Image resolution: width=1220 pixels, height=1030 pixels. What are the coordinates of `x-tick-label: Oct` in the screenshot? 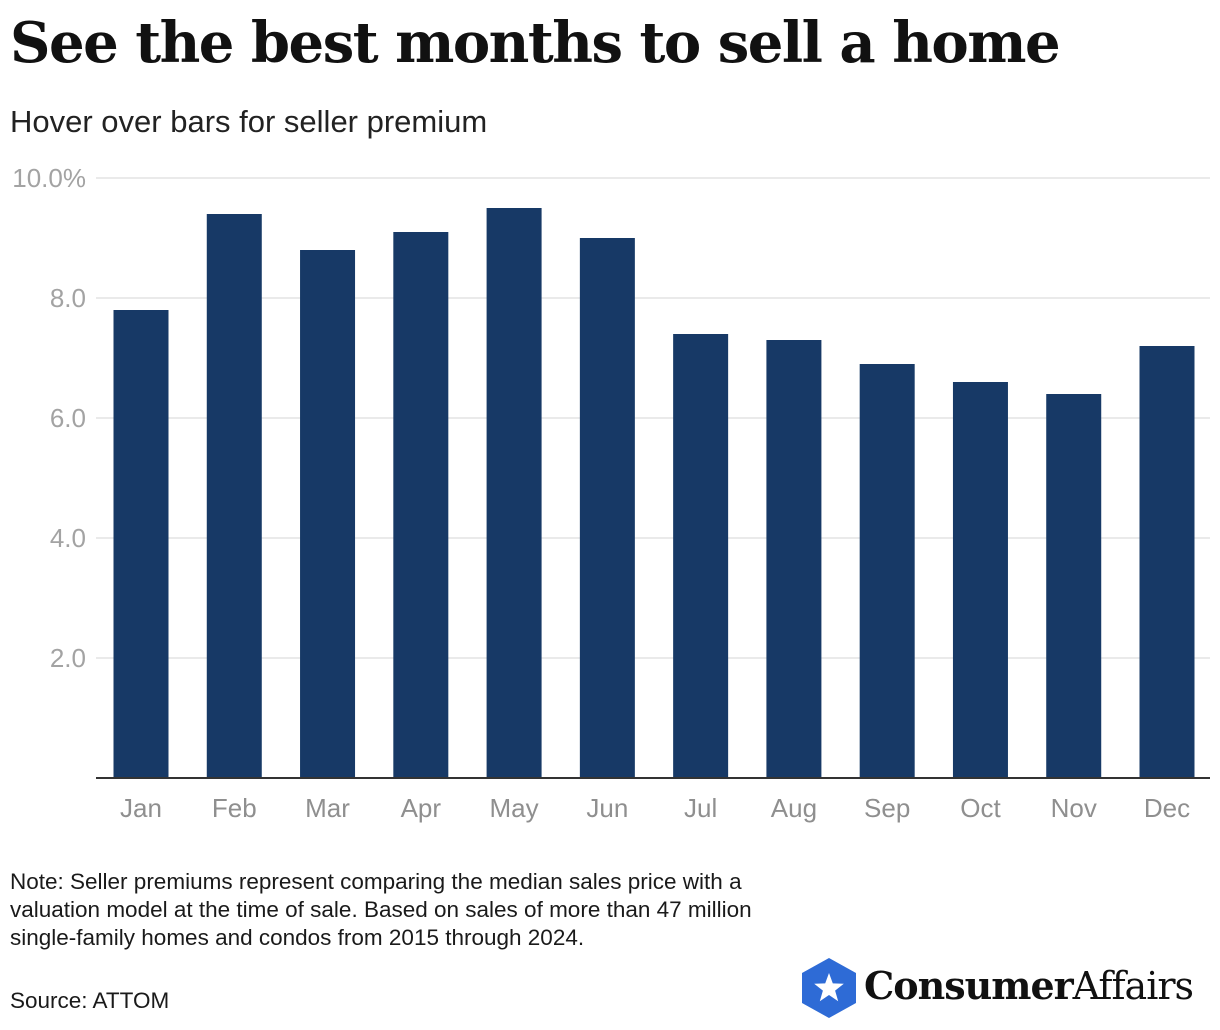 It's located at (980, 808).